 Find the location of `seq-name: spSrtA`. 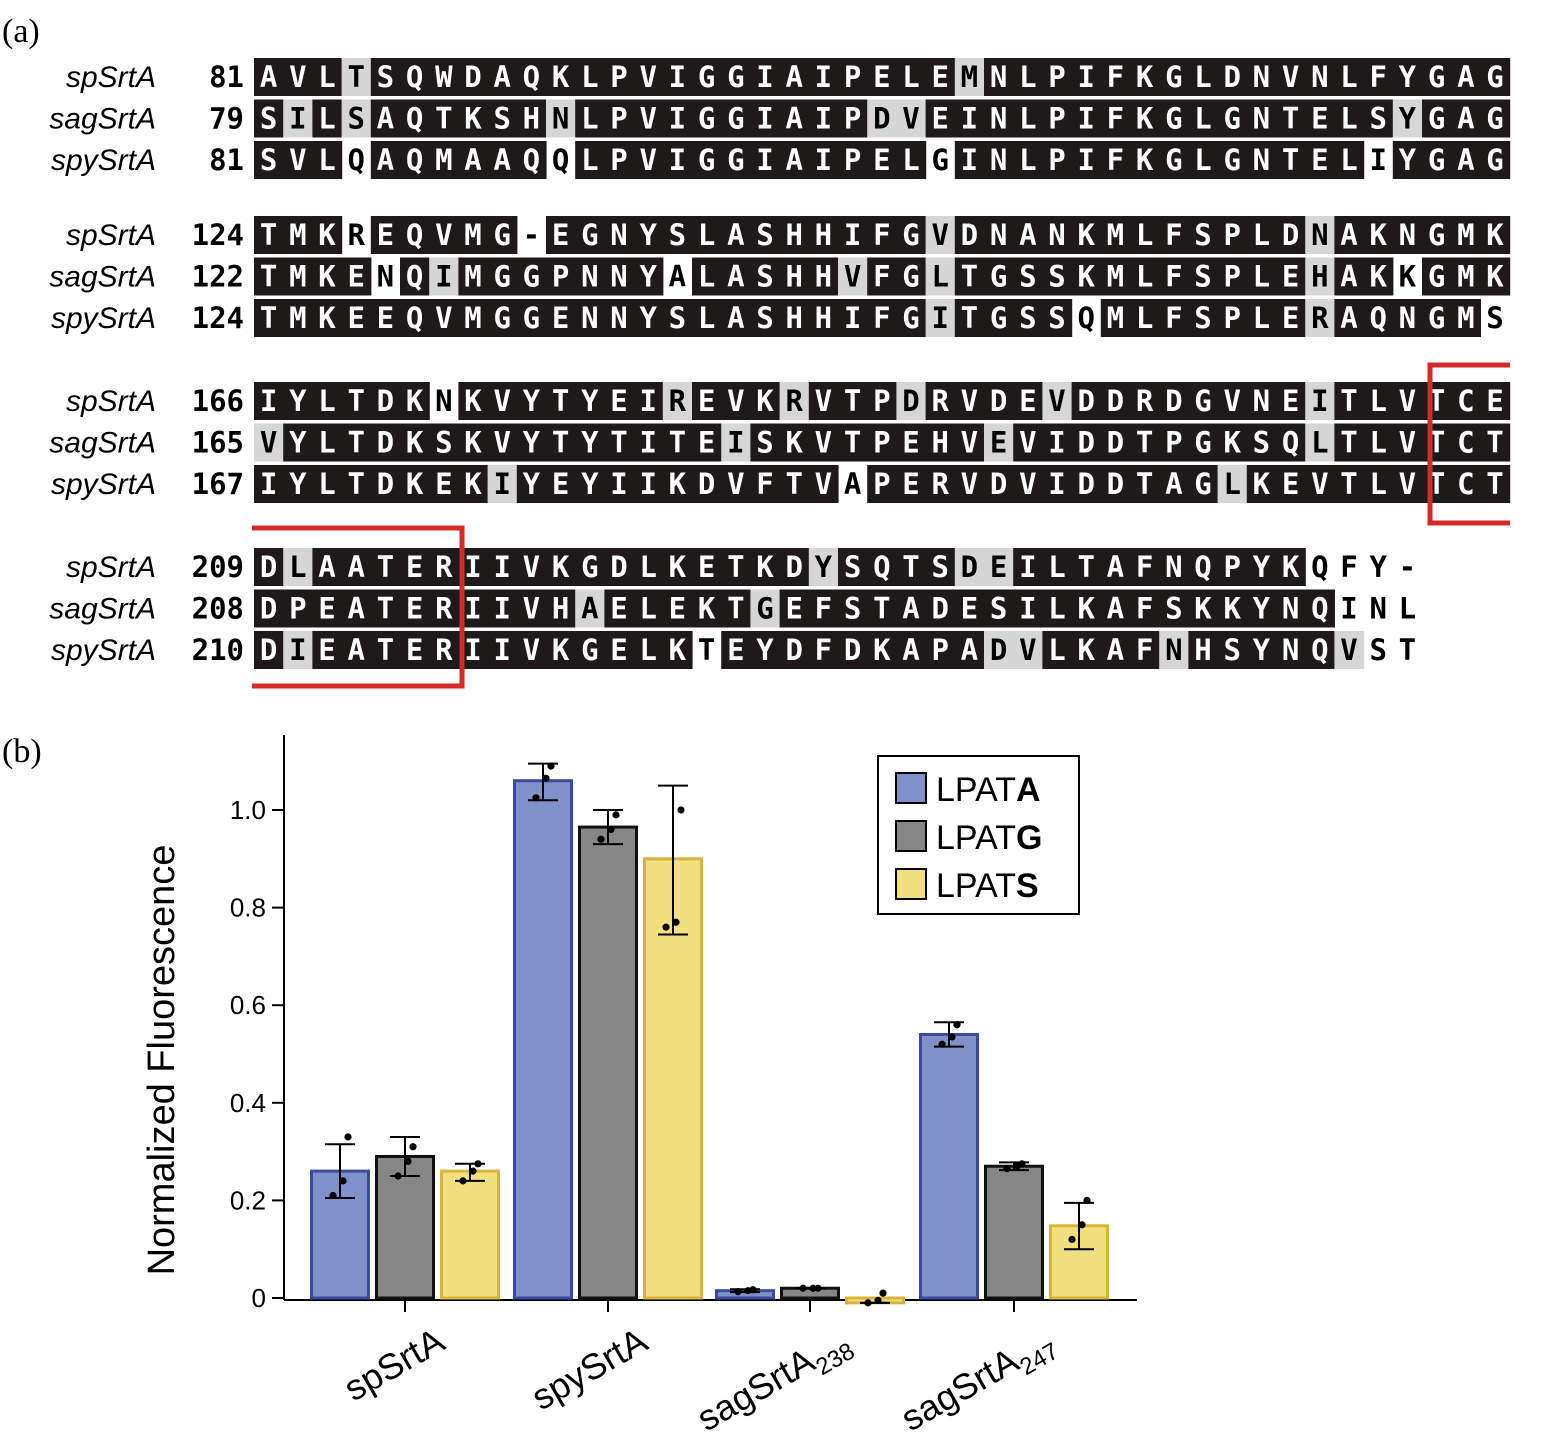

seq-name: spSrtA is located at coordinates (111, 235).